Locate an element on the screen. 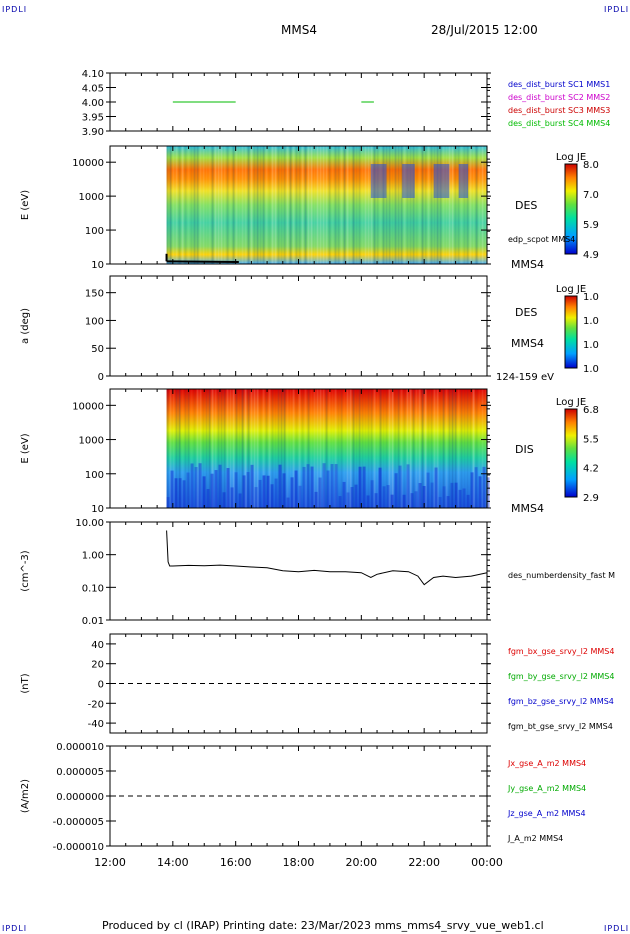 Image resolution: width=630 pixels, height=934 pixels. y-tick-label: 20 is located at coordinates (97, 665).